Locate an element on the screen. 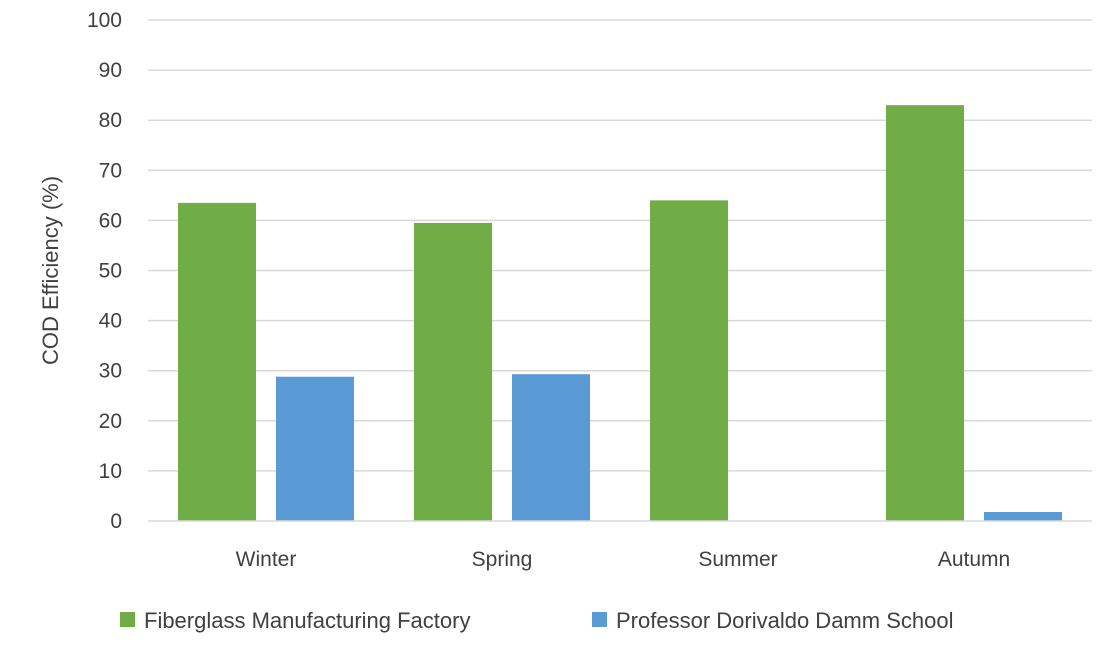 The height and width of the screenshot is (651, 1116). x-tick-label: Spring is located at coordinates (502, 559).